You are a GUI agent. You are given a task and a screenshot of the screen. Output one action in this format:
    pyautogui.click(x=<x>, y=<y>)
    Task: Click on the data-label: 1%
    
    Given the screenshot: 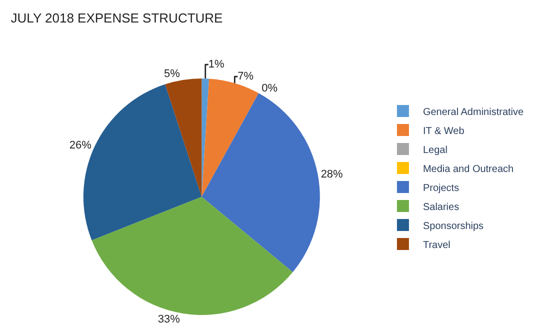 What is the action you would take?
    pyautogui.click(x=216, y=64)
    